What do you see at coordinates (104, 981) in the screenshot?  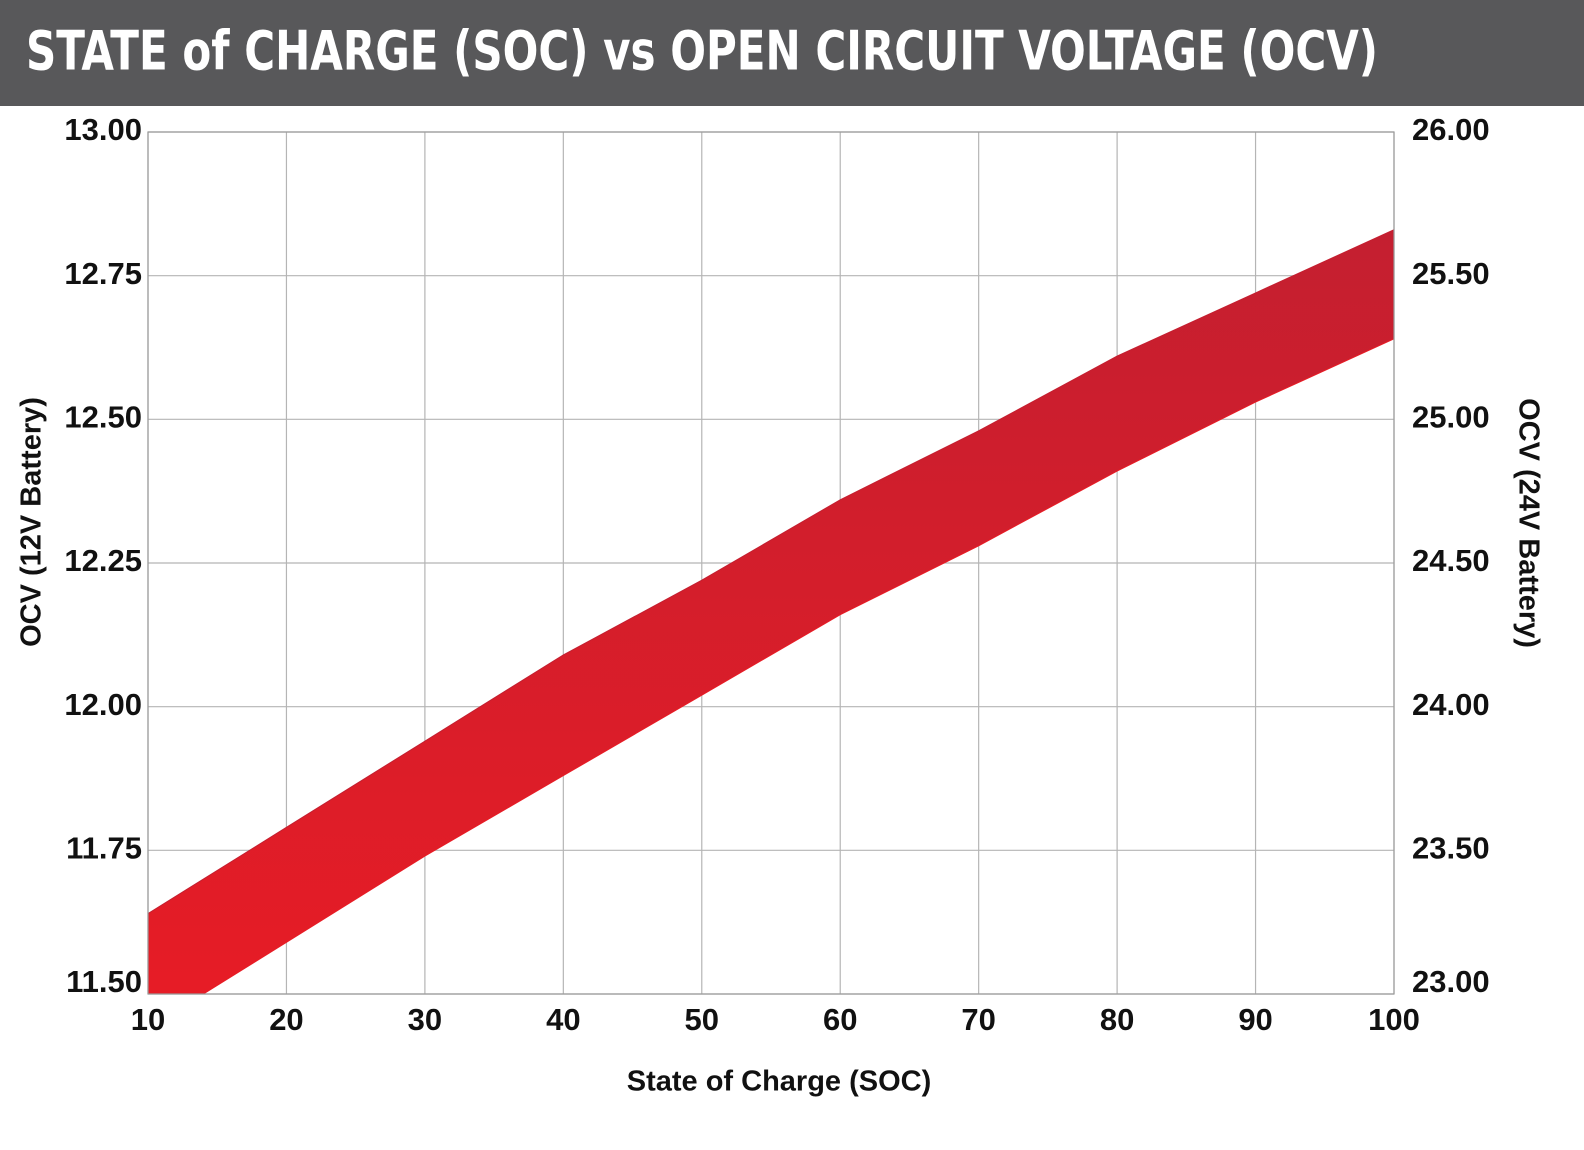 I see `y-tick-label: 11.50` at bounding box center [104, 981].